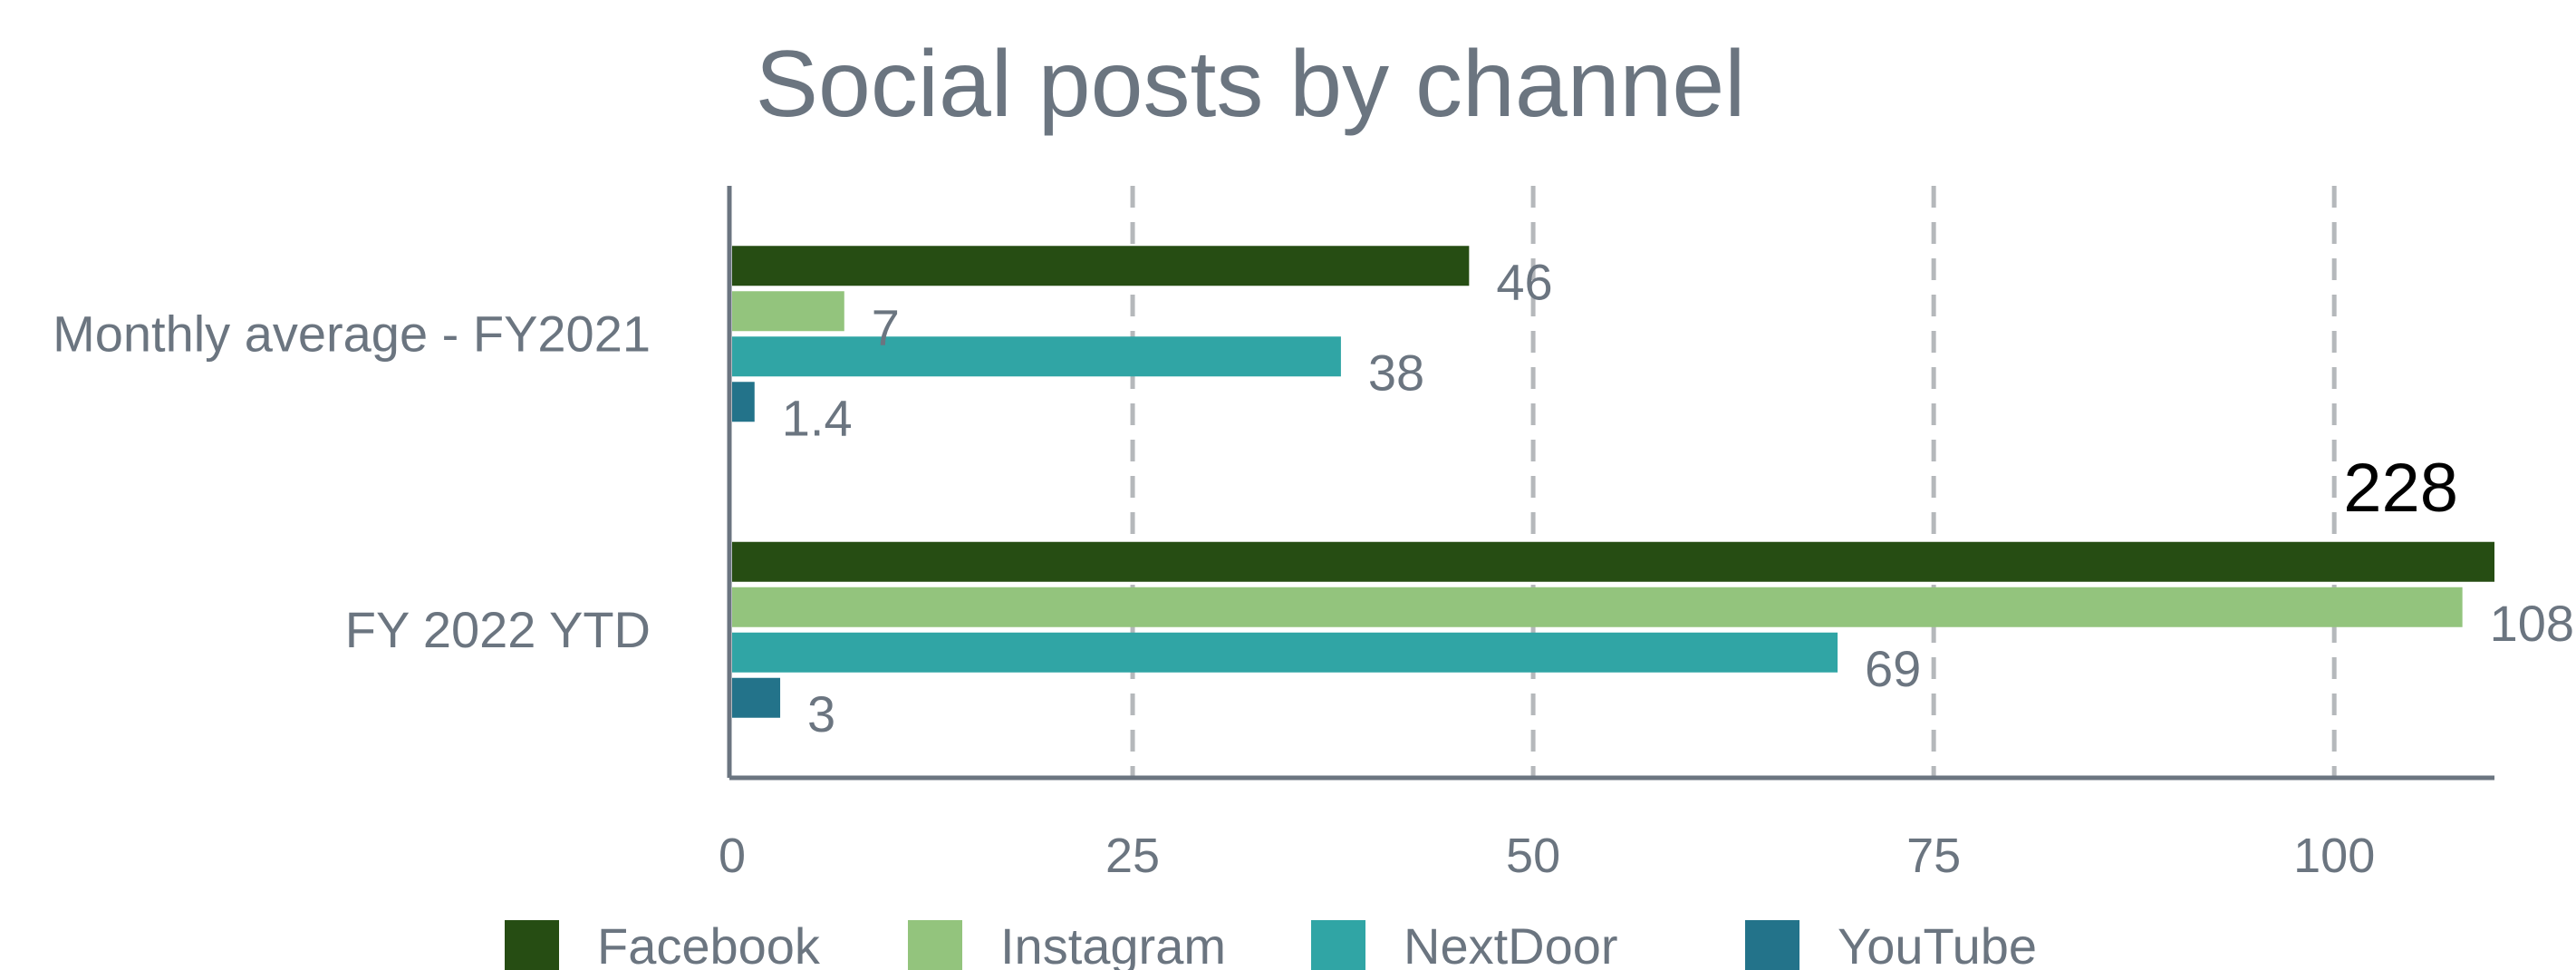 This screenshot has height=970, width=2576. What do you see at coordinates (1524, 281) in the screenshot?
I see `data-label: 46` at bounding box center [1524, 281].